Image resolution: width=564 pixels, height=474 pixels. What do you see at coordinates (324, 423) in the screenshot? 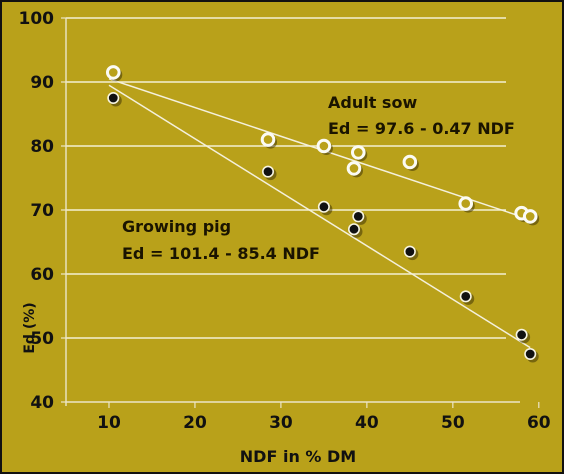
I see `x-tick-labels: 10 20 30 40 50 60` at bounding box center [324, 423].